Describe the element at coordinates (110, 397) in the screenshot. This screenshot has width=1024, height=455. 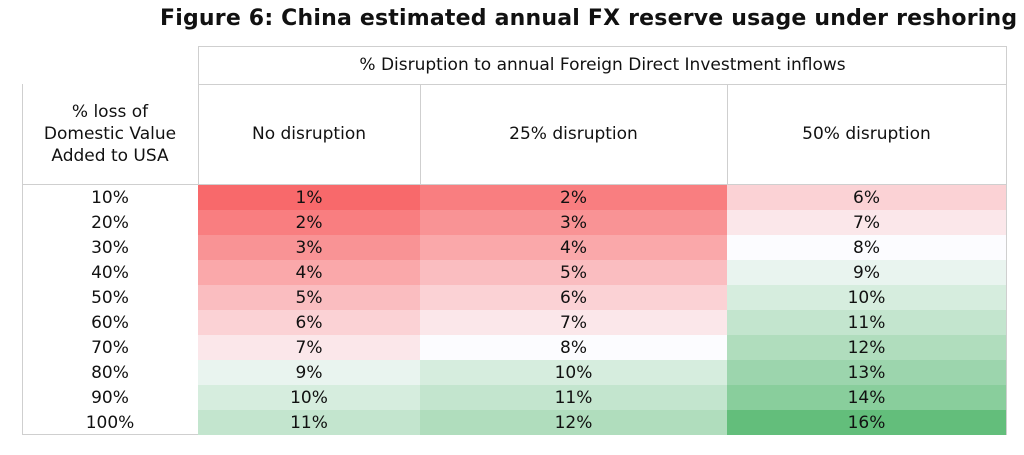
I see `row-label: 90%` at that location.